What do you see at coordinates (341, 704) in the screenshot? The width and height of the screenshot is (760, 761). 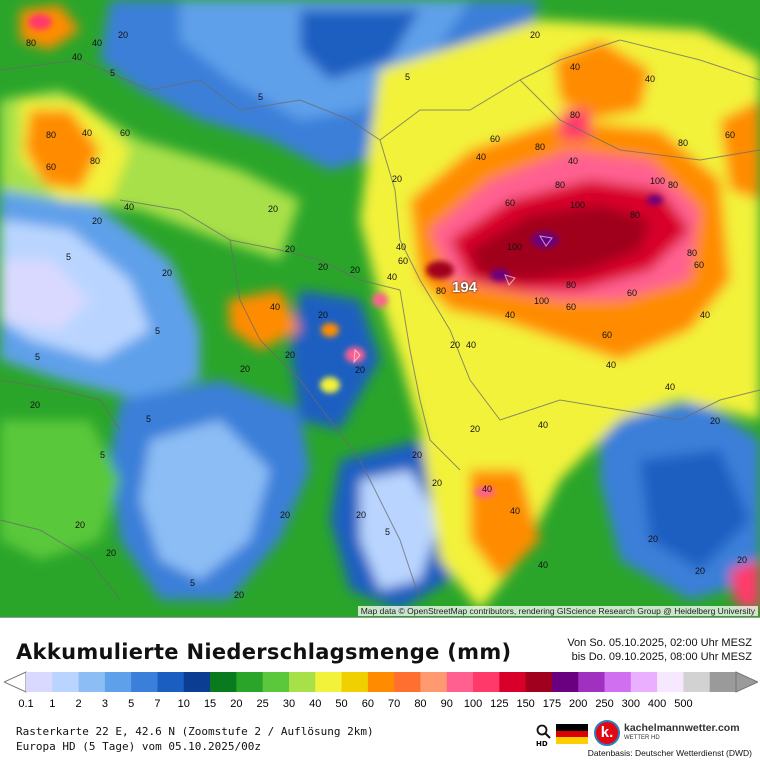 I see `scale-tick-label: 50` at bounding box center [341, 704].